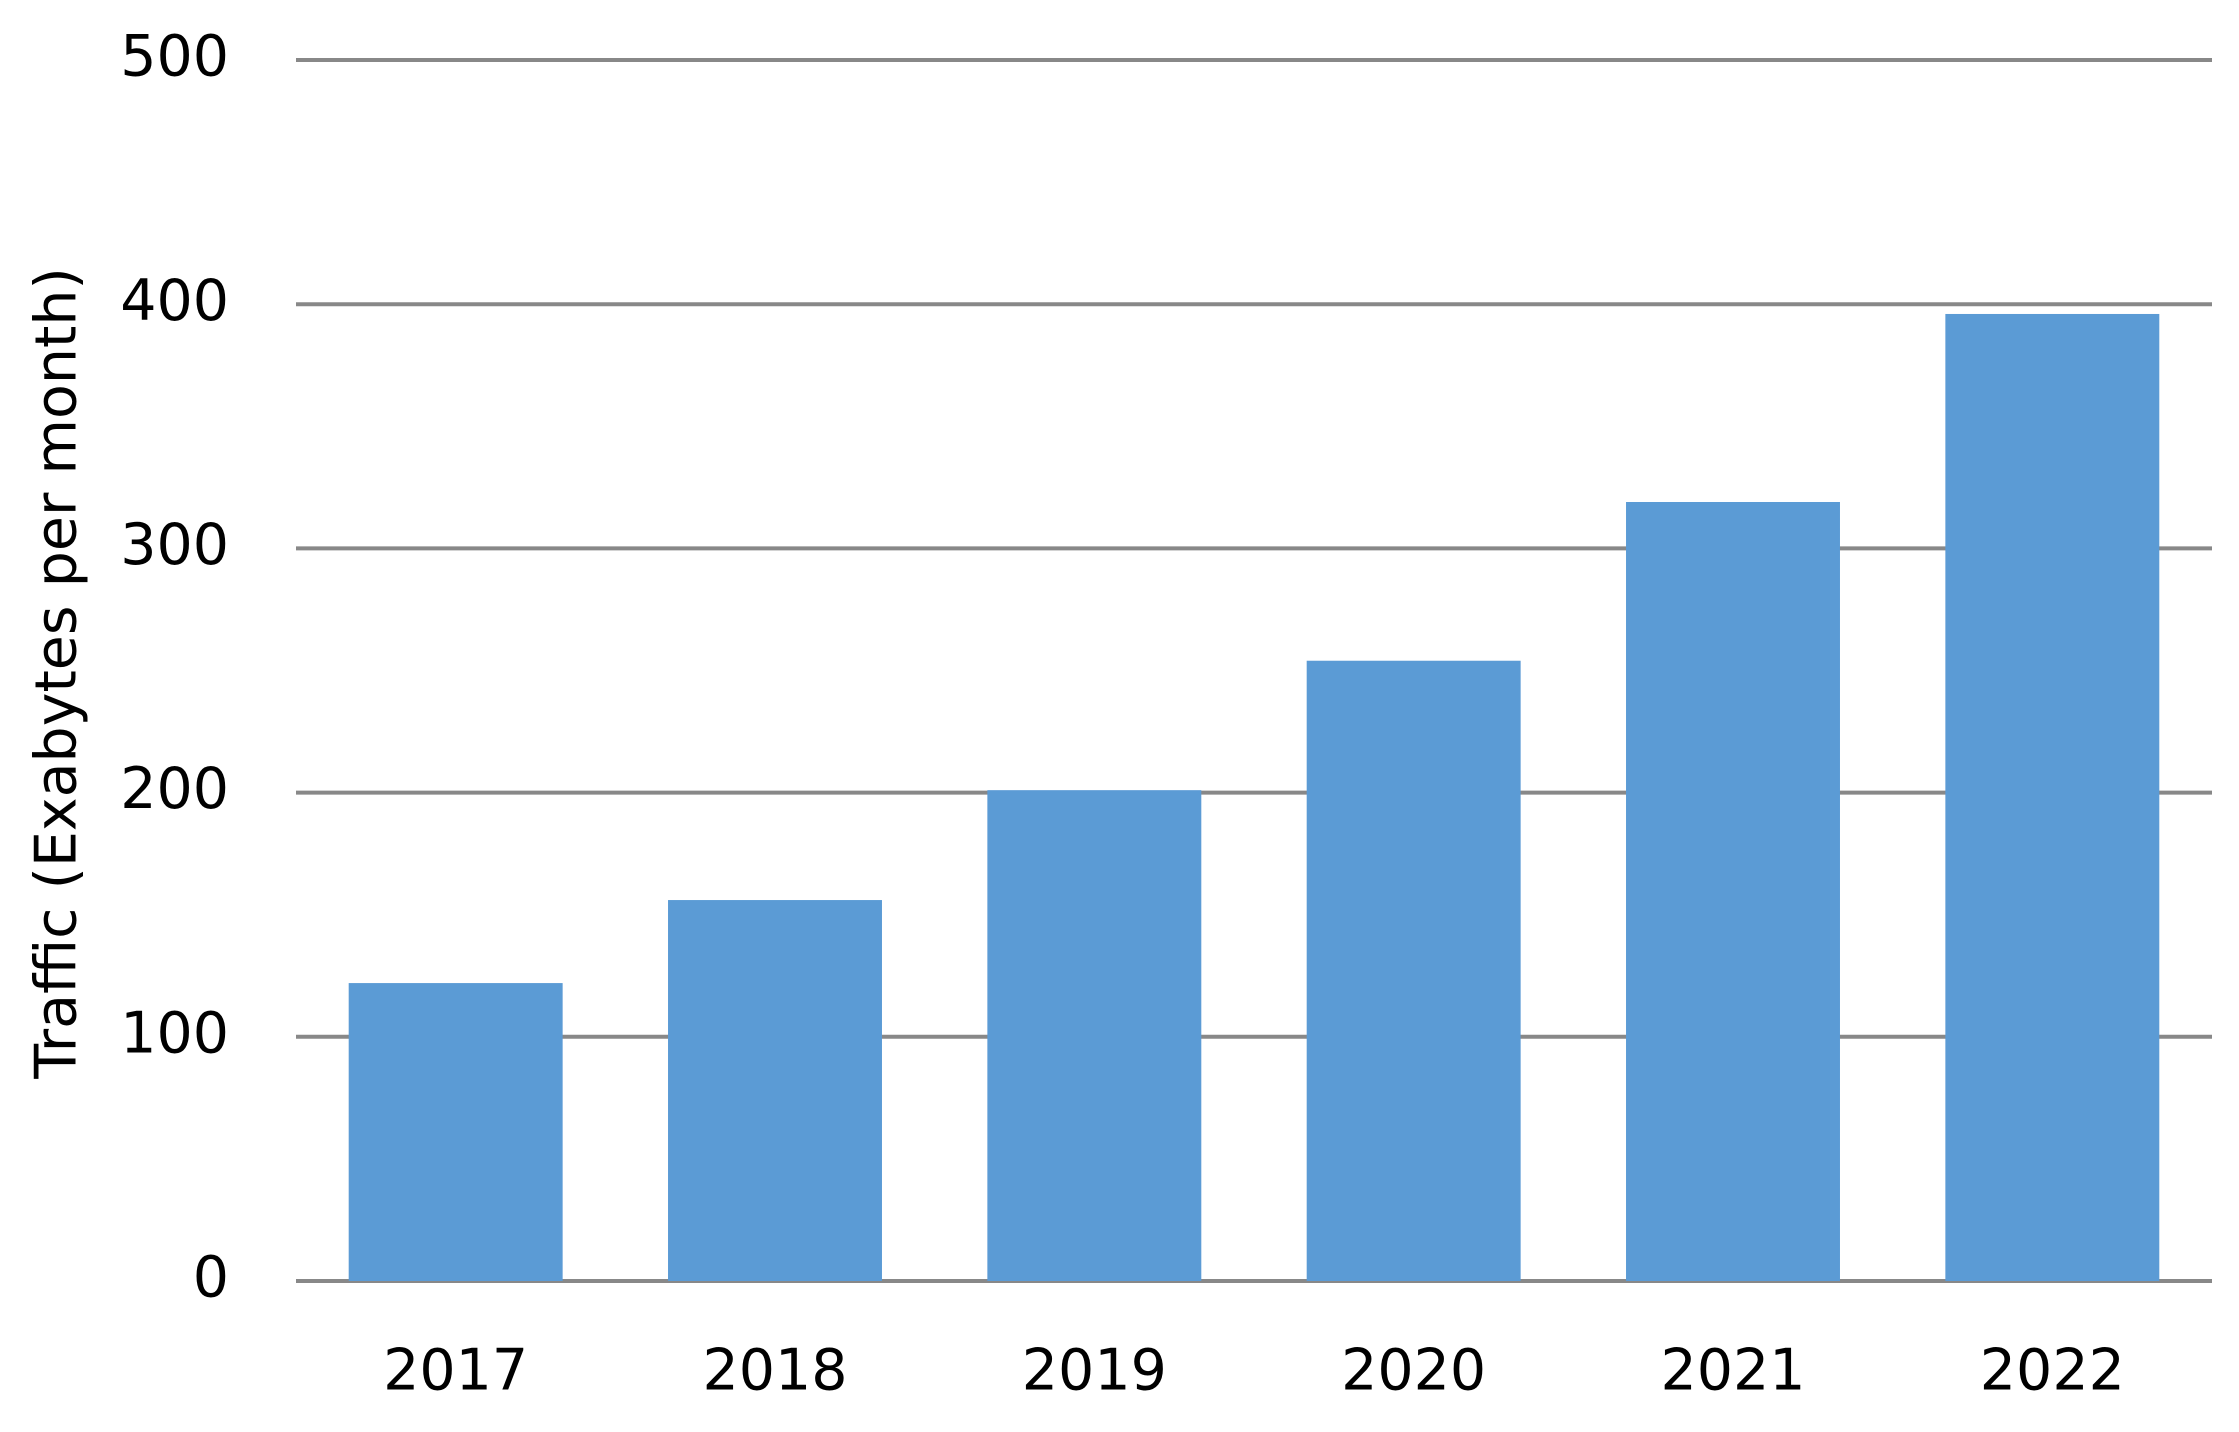 This screenshot has height=1432, width=2239. What do you see at coordinates (455, 1371) in the screenshot?
I see `x-tick-label: 2017` at bounding box center [455, 1371].